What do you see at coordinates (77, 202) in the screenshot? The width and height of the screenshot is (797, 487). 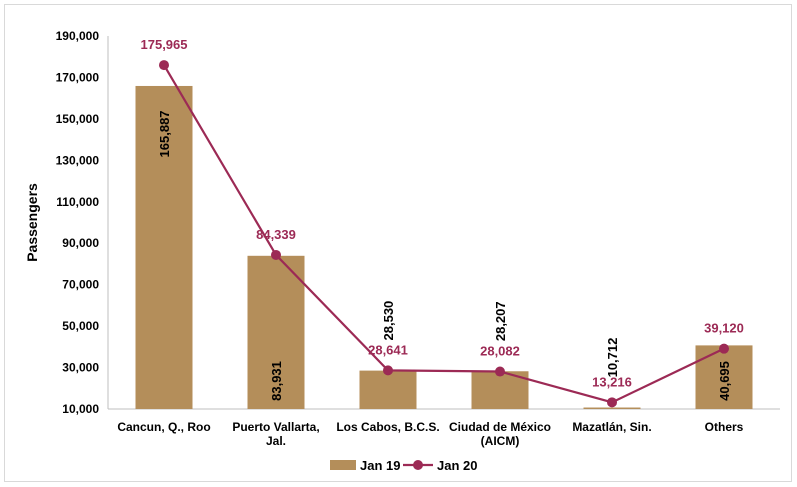 I see `y-tick-label: 110,000` at bounding box center [77, 202].